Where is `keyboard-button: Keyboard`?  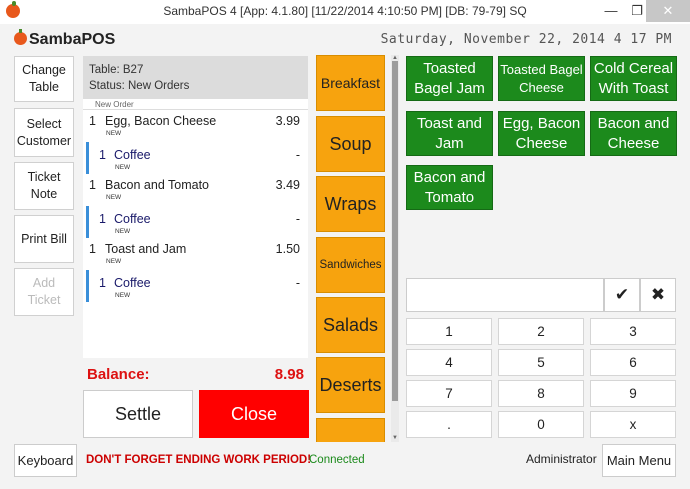
keyboard-button: Keyboard is located at coordinates (45, 460).